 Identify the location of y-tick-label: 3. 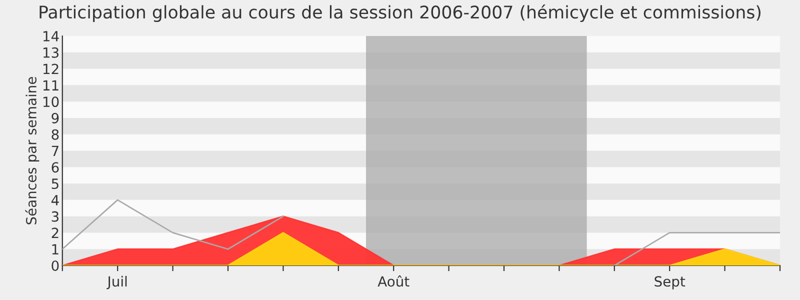
(55, 216).